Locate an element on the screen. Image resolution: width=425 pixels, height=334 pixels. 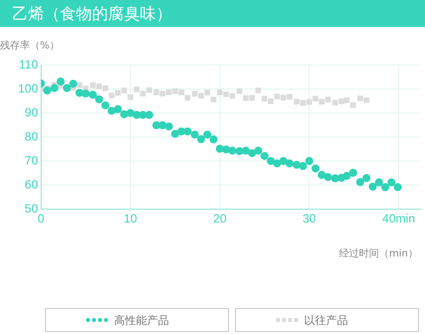
y-tick-label: 60 is located at coordinates (31, 184).